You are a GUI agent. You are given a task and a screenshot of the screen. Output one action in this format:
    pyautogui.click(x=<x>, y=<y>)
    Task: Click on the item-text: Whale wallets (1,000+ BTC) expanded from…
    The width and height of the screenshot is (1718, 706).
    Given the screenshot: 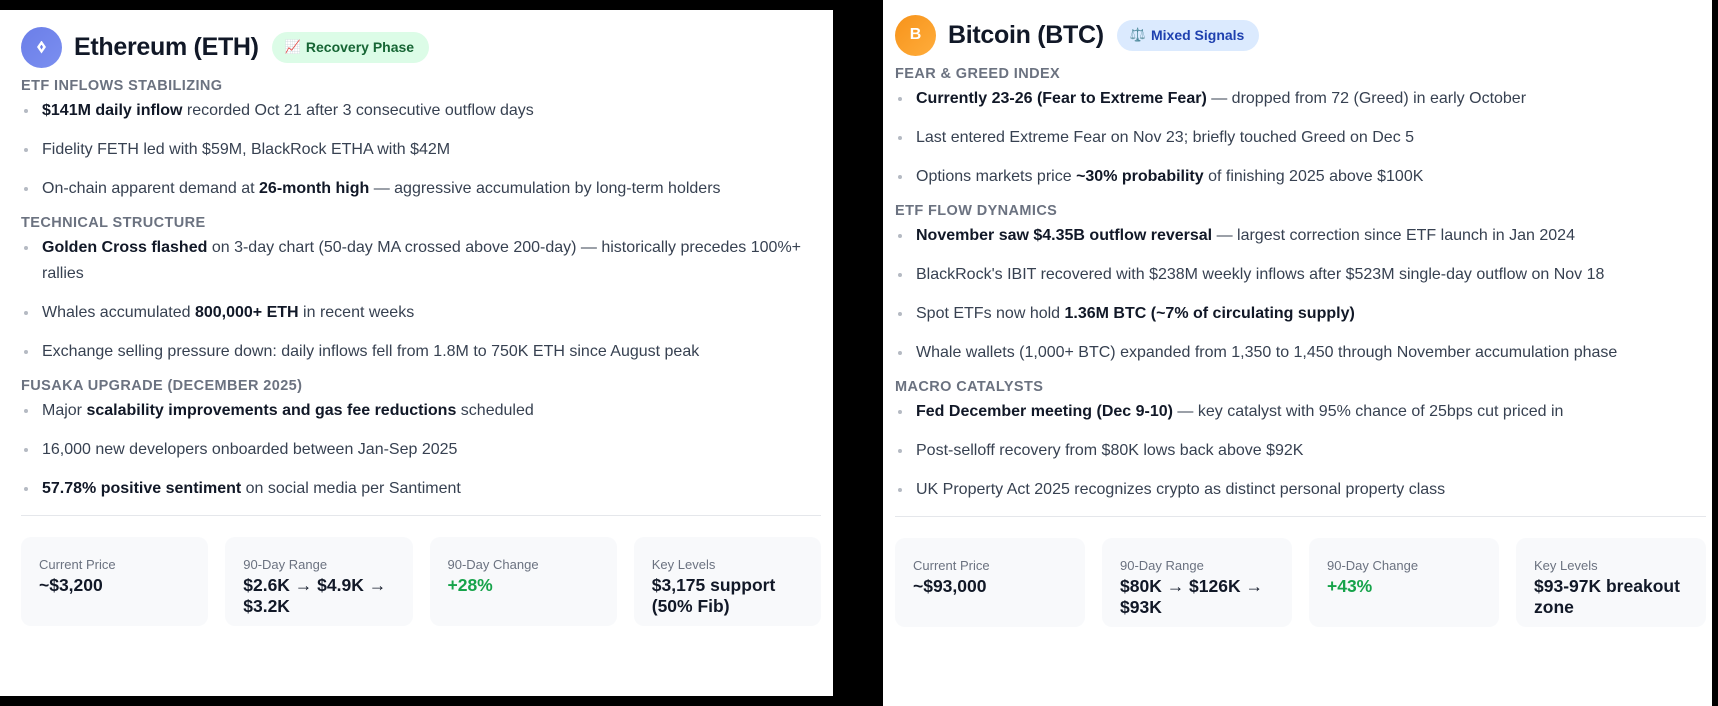 What is the action you would take?
    pyautogui.click(x=1267, y=352)
    